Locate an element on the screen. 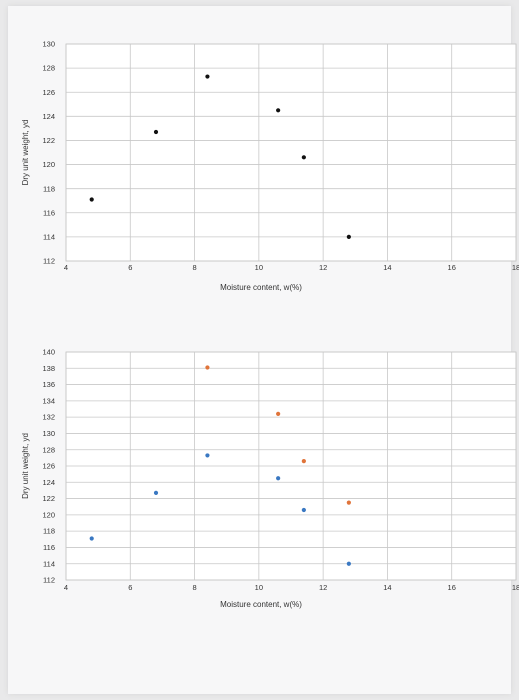 The height and width of the screenshot is (700, 519). y-tick-label: 136 is located at coordinates (48, 384).